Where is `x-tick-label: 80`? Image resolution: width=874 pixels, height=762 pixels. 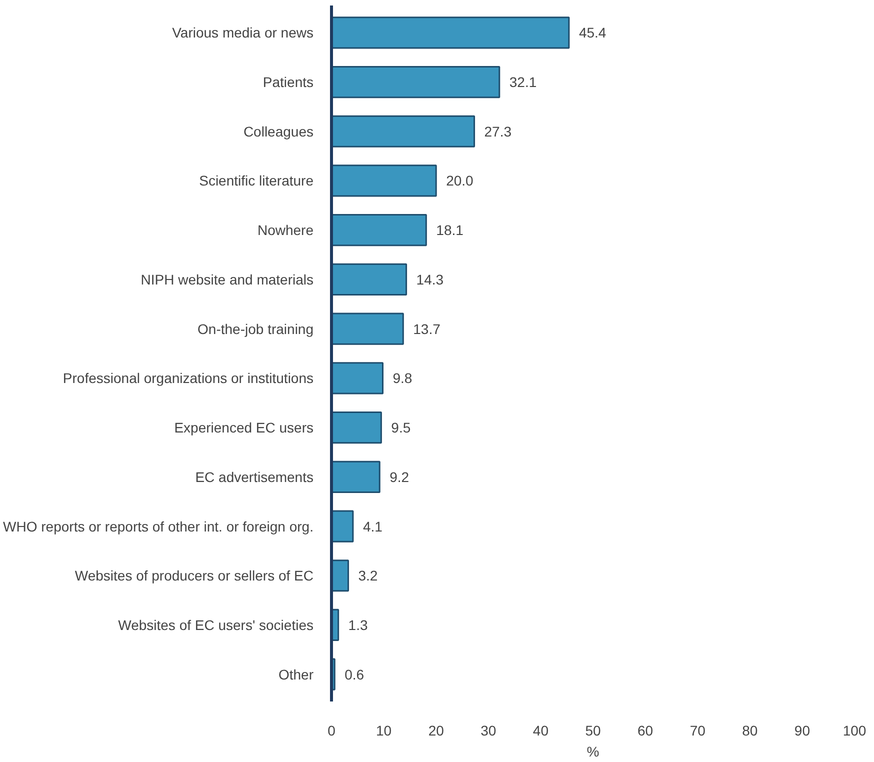 x-tick-label: 80 is located at coordinates (750, 730).